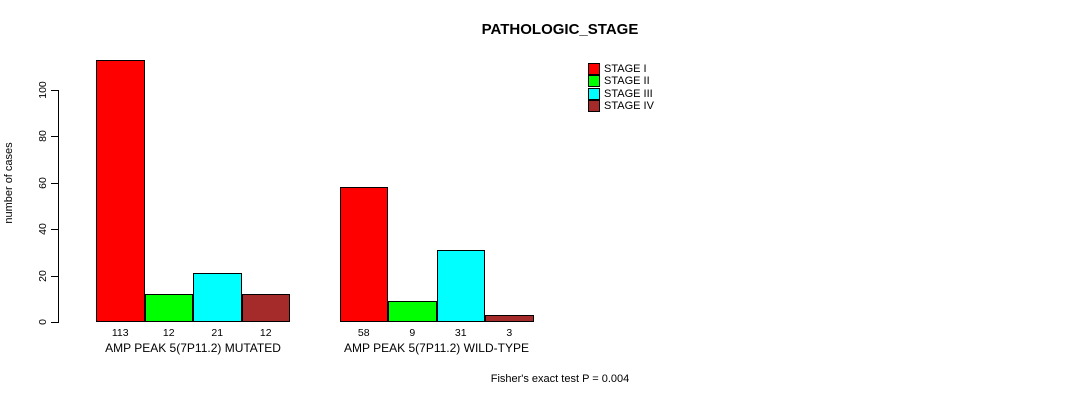  Describe the element at coordinates (625, 69) in the screenshot. I see `legend-label: STAGE I` at that location.